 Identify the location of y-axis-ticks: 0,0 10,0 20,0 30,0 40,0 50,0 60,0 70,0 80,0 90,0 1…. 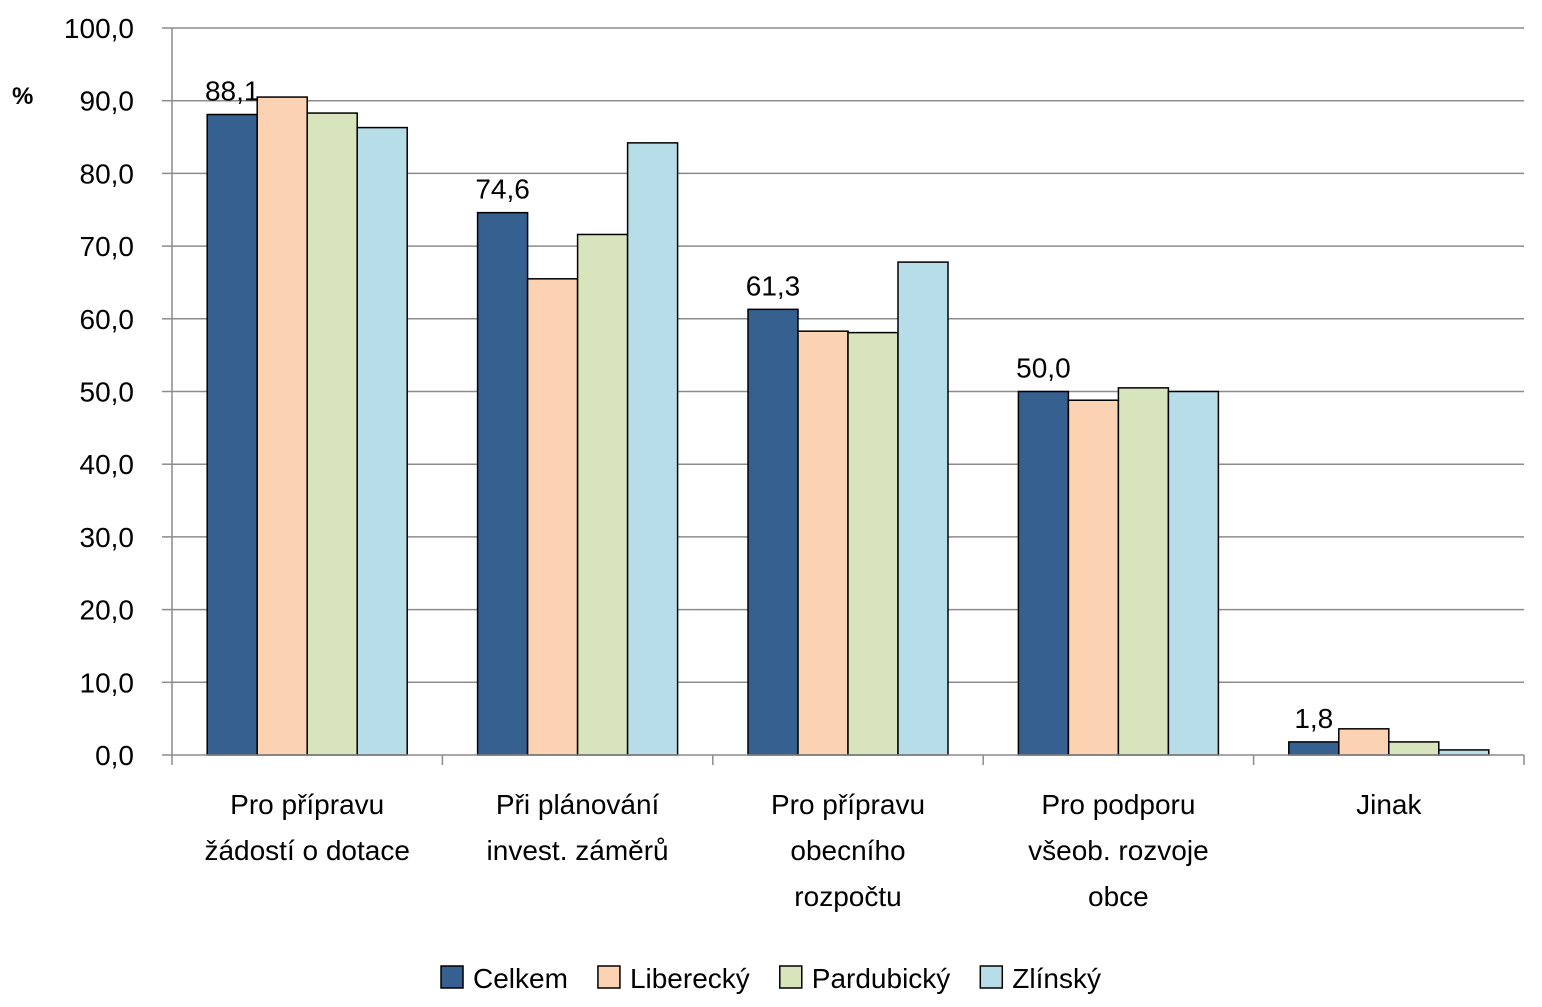
(118, 392).